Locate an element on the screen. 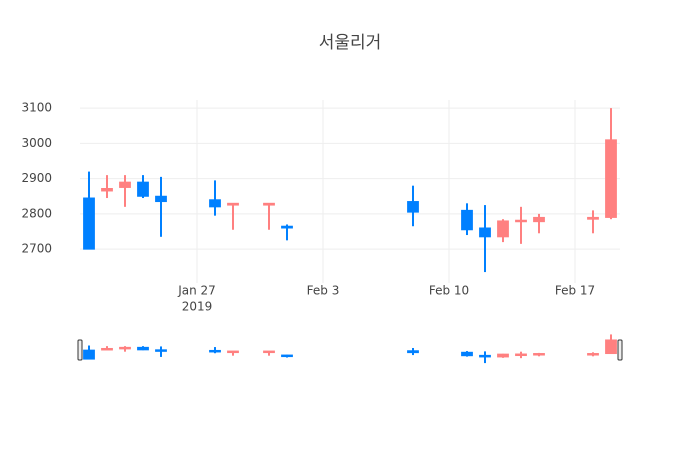  x-tick-label: Feb 3 is located at coordinates (323, 291).